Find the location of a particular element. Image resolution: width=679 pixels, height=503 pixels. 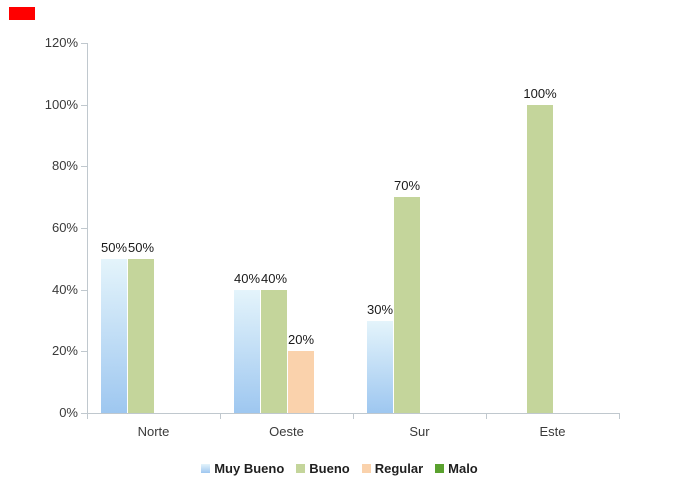

bar-muy-bueno-norte is located at coordinates (114, 335).